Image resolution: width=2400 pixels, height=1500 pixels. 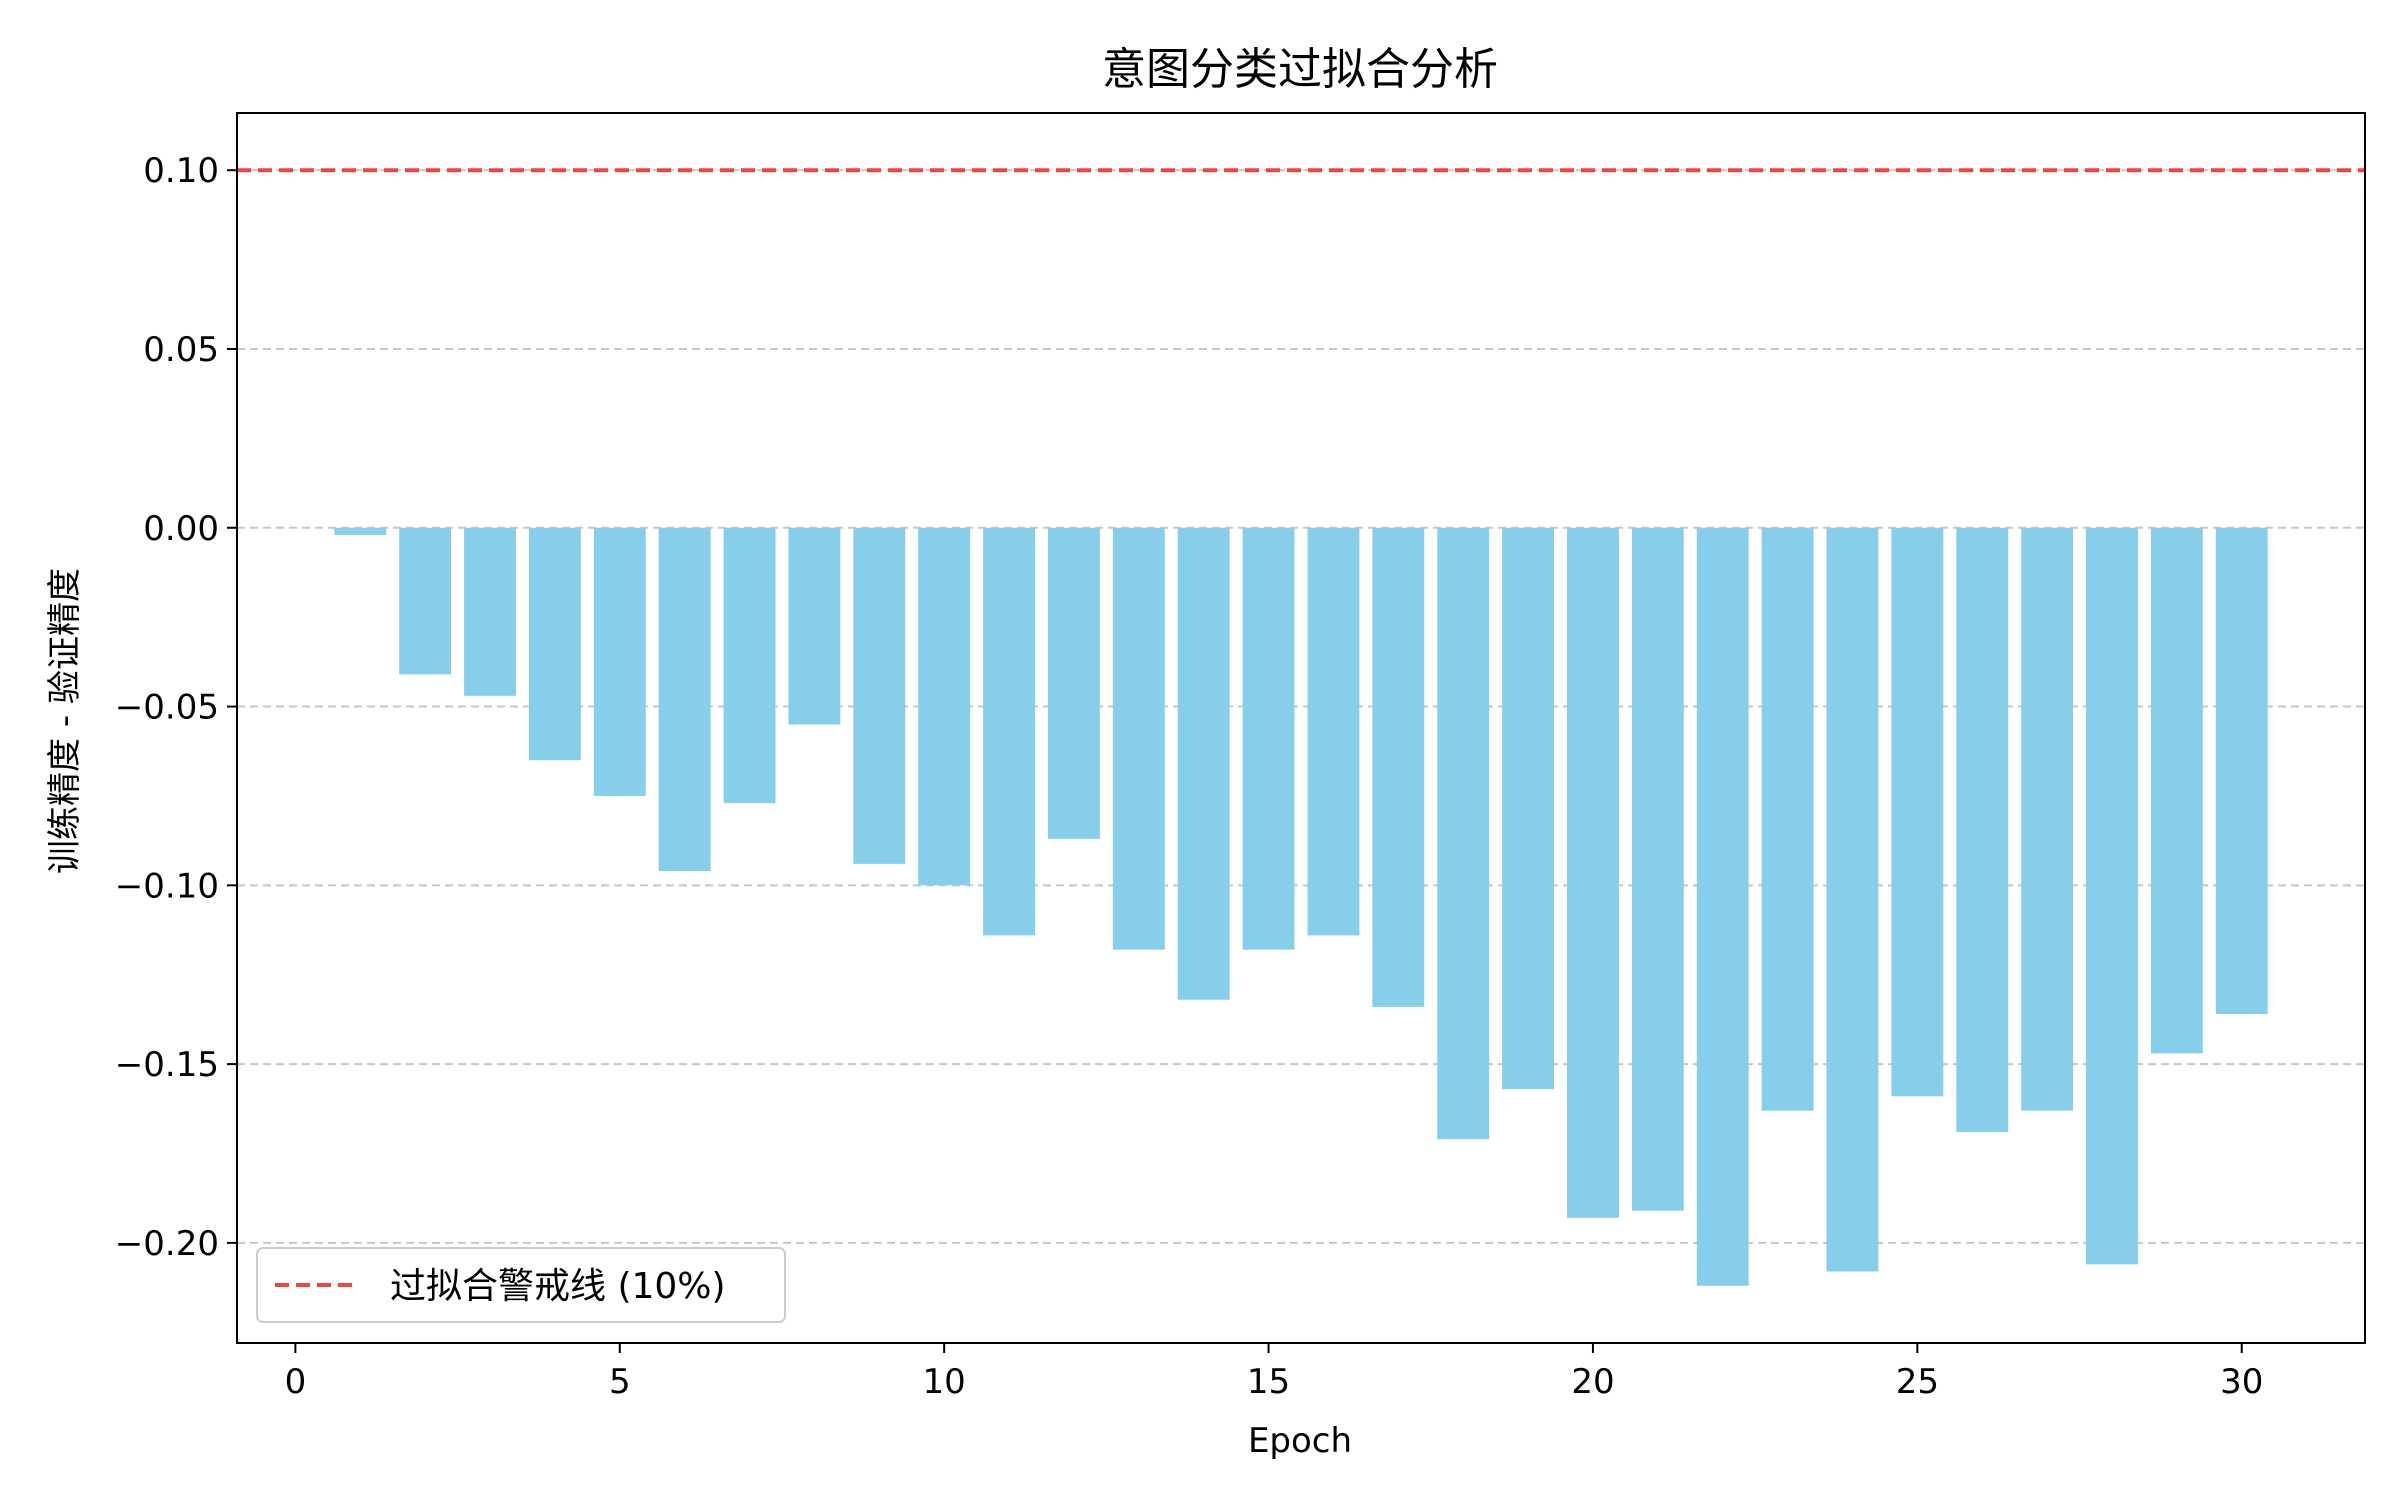 What do you see at coordinates (1300, 1441) in the screenshot?
I see `x-axis-label: Epoch` at bounding box center [1300, 1441].